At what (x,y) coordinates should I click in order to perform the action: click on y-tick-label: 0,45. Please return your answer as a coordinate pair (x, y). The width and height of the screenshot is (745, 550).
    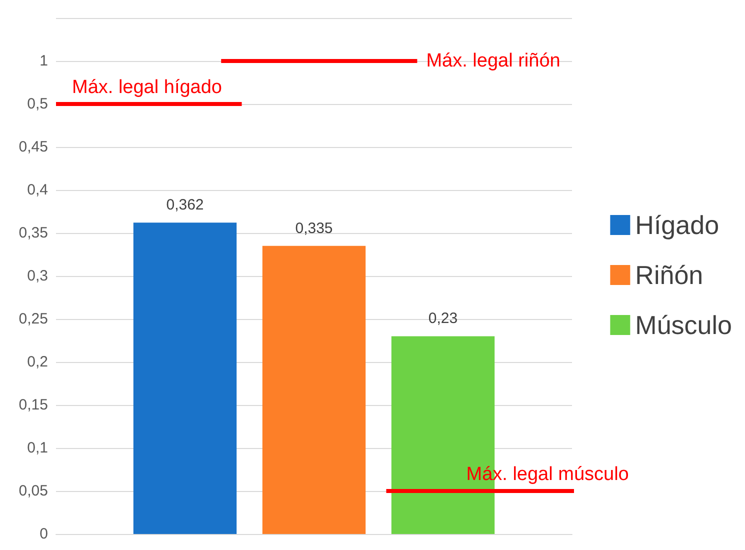
    Looking at the image, I should click on (33, 147).